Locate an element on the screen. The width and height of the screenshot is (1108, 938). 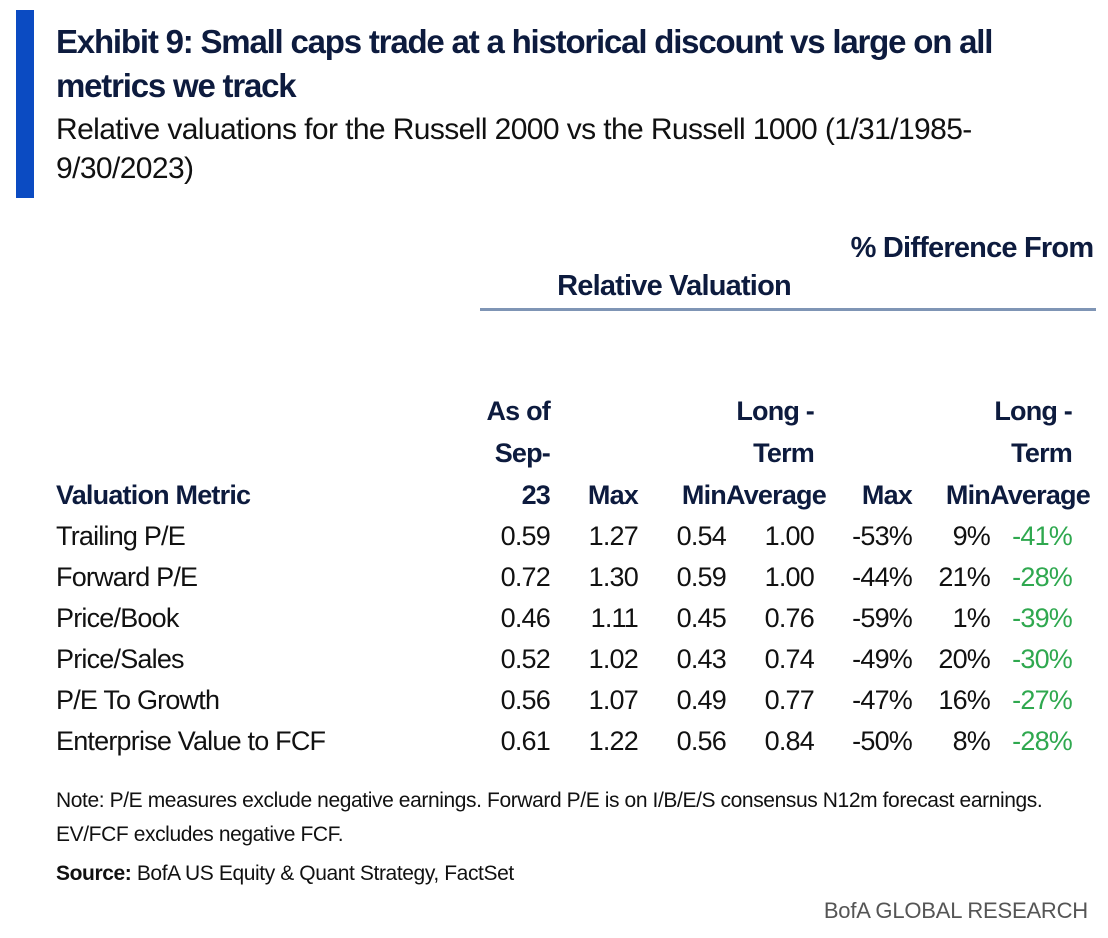
brand-footer: BofA GLOBAL RESEARCH is located at coordinates (955, 910).